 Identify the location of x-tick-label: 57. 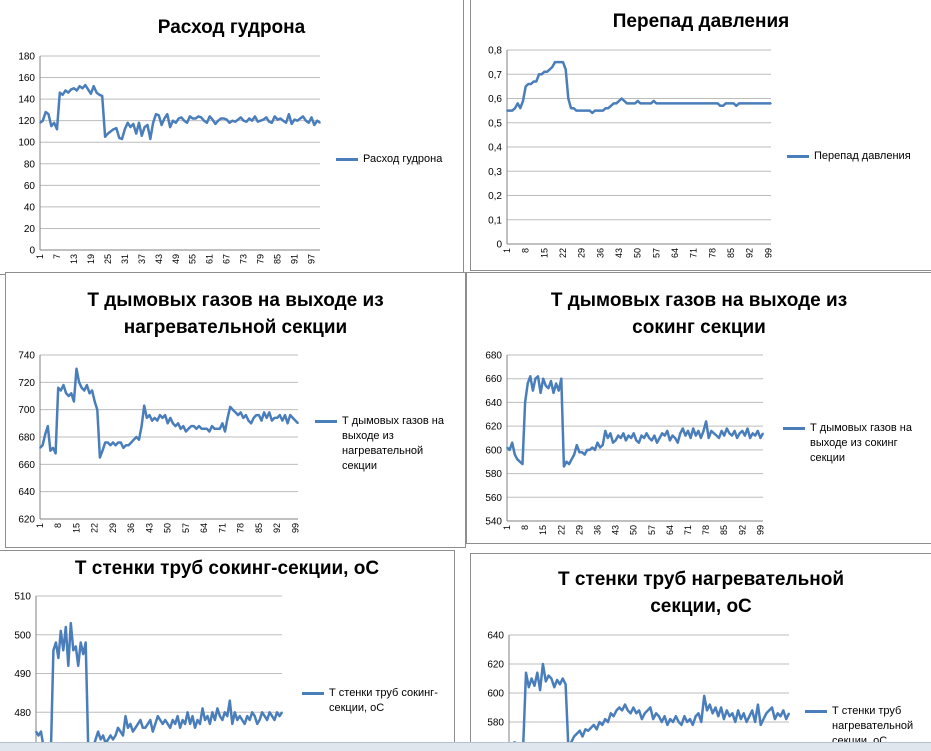
(186, 528).